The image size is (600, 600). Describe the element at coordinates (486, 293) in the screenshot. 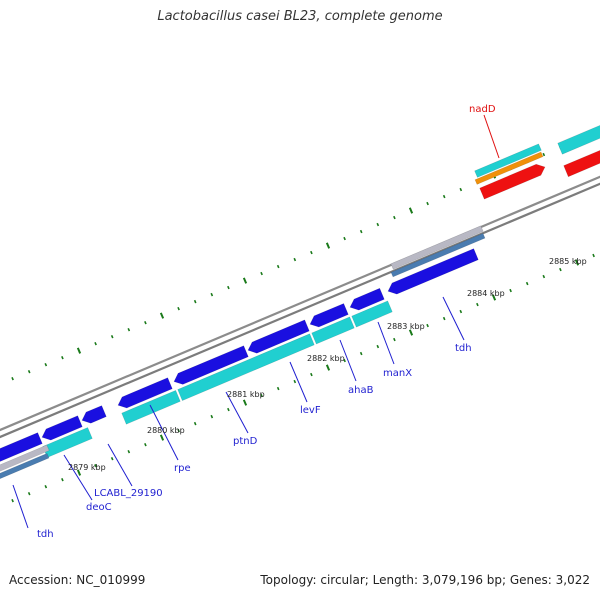

I see `tick-label-2884-kbp: 2884 kbp` at that location.